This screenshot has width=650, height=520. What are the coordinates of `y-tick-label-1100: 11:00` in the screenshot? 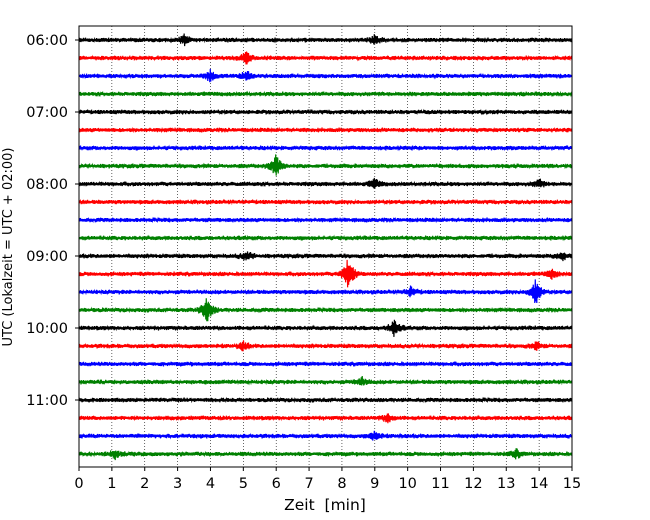 It's located at (47, 401).